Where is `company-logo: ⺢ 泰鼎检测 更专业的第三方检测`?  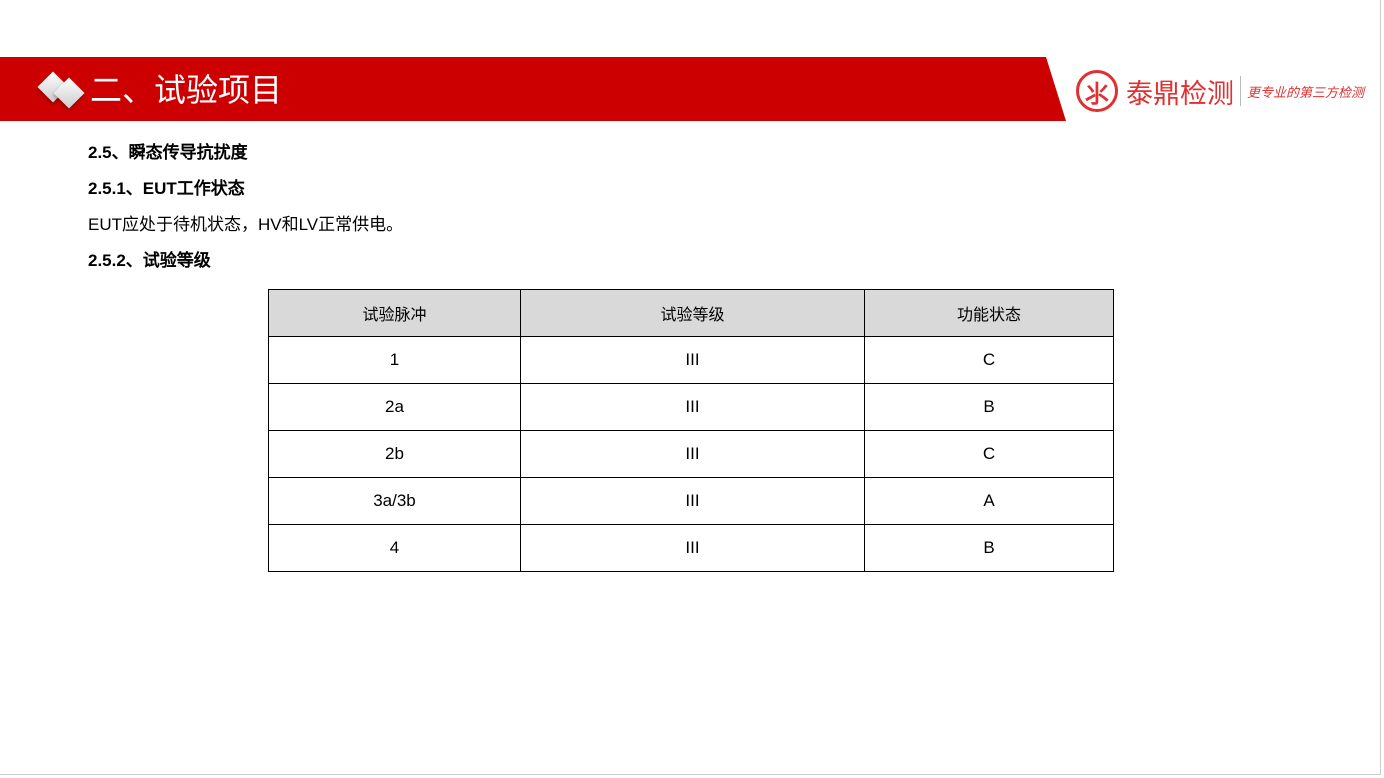 company-logo: ⺢ 泰鼎检测 更专业的第三方检测 is located at coordinates (1220, 91).